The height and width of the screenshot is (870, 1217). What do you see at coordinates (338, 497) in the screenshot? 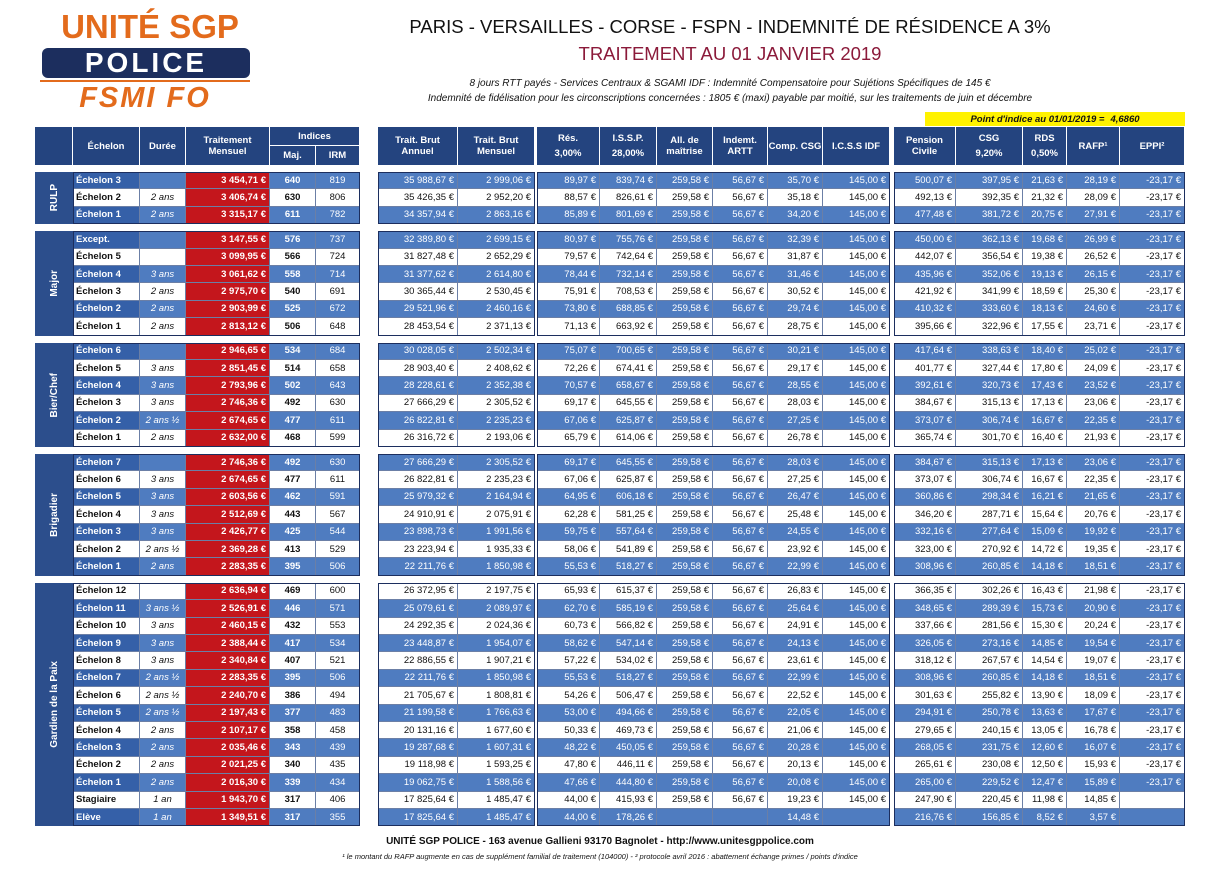
I see `table-cell: 591` at bounding box center [338, 497].